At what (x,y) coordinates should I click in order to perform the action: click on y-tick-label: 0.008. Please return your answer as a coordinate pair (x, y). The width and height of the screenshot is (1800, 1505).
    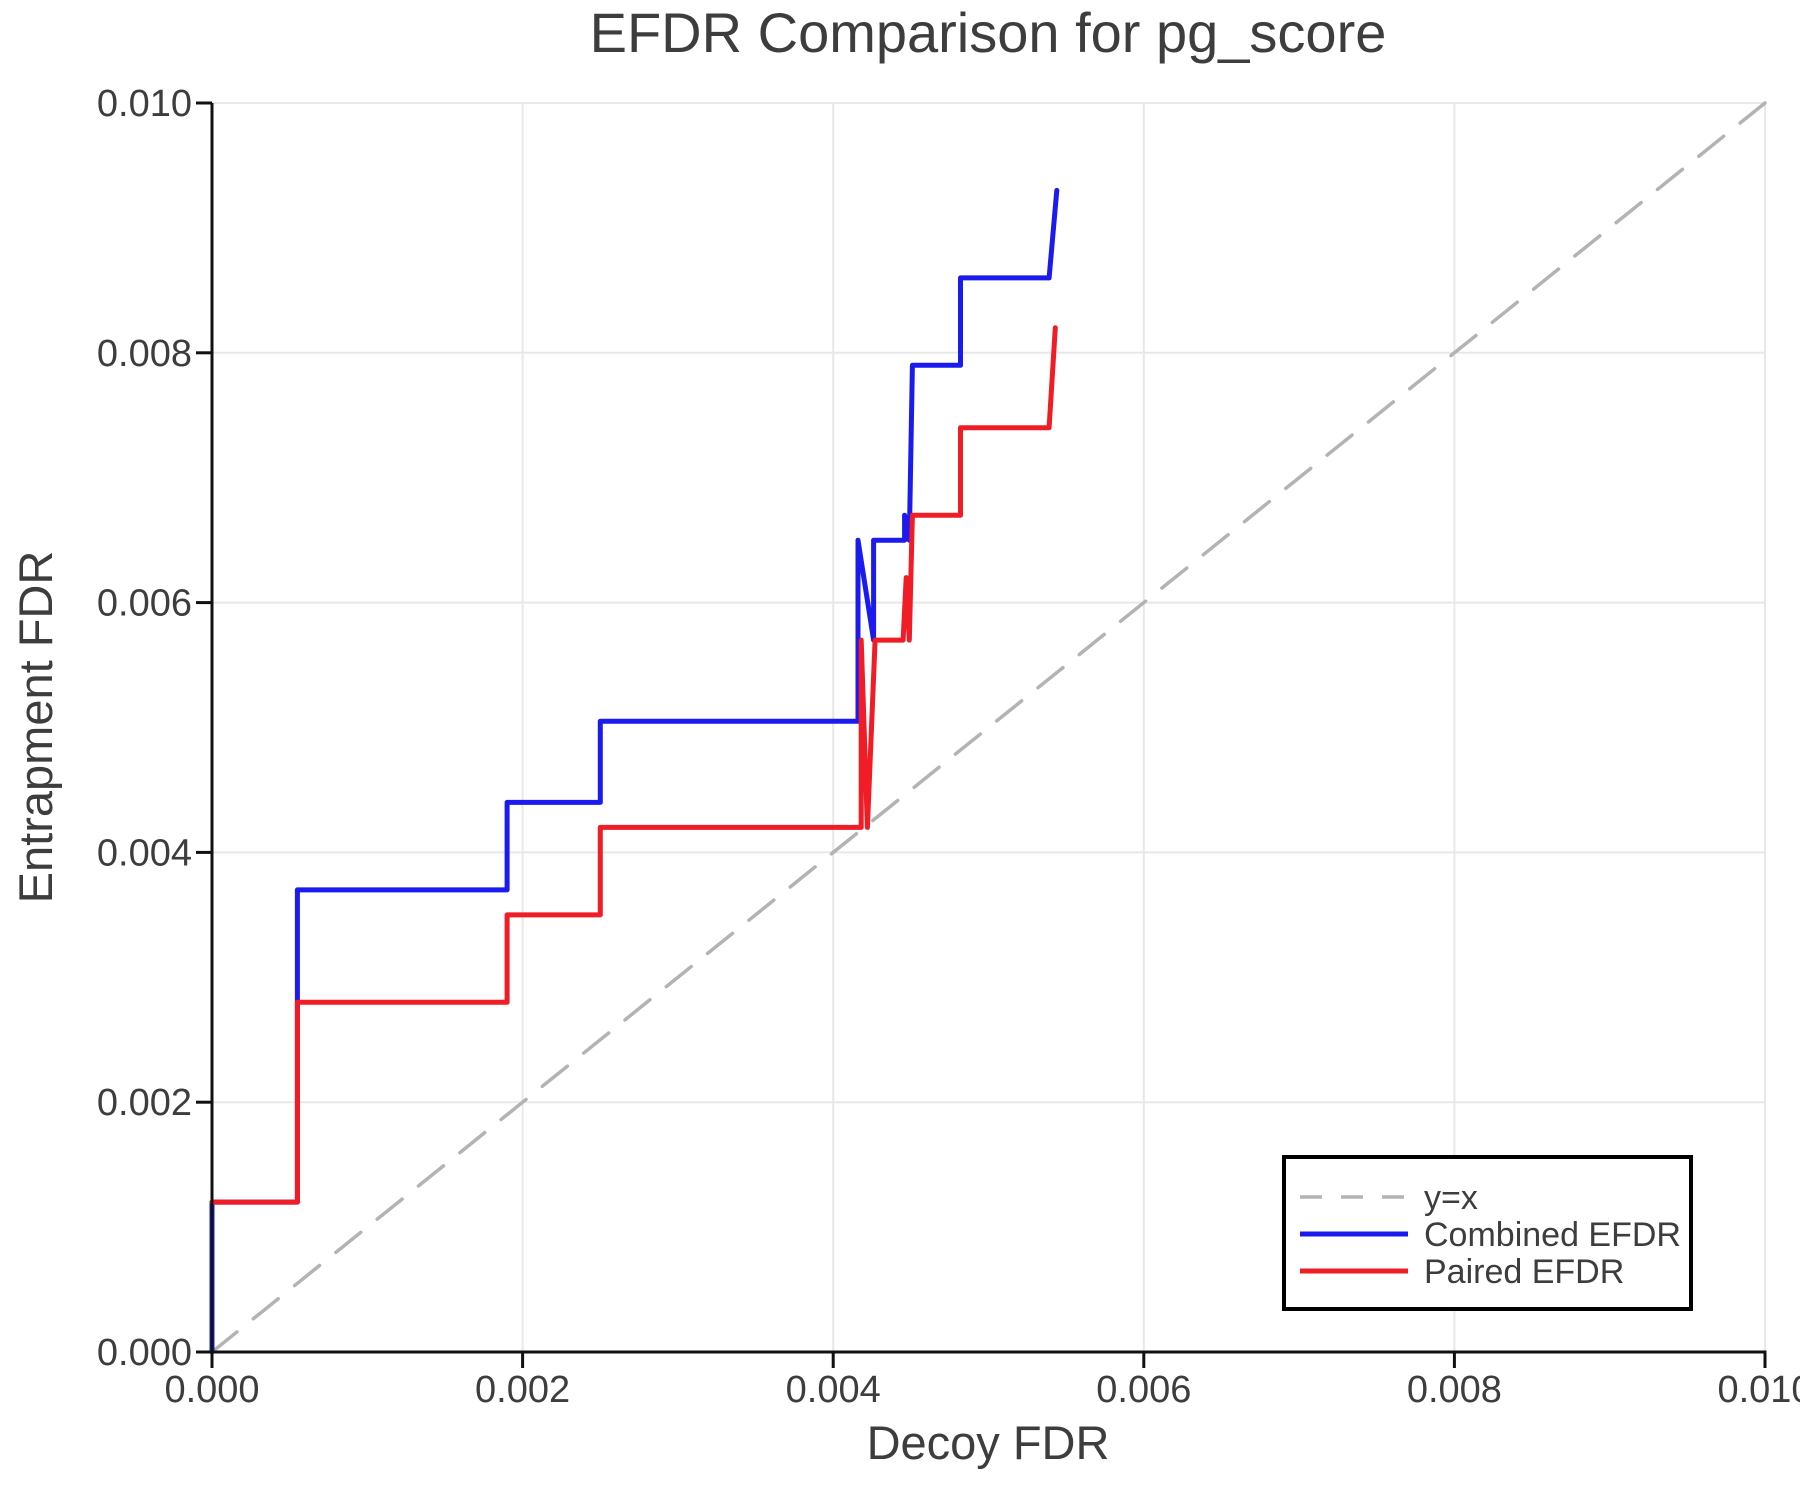
    Looking at the image, I should click on (144, 354).